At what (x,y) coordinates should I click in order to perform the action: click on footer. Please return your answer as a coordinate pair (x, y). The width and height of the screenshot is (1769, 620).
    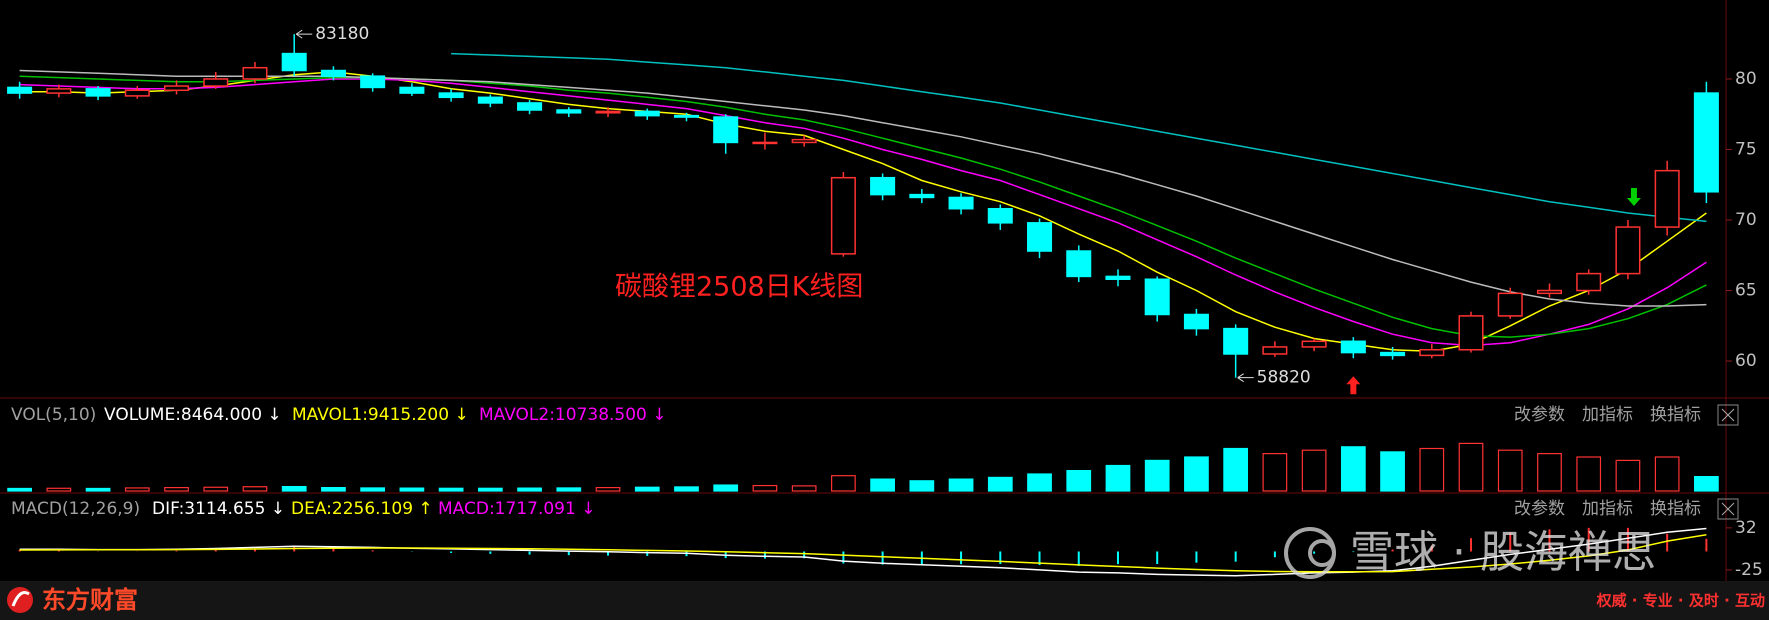
    Looking at the image, I should click on (884, 600).